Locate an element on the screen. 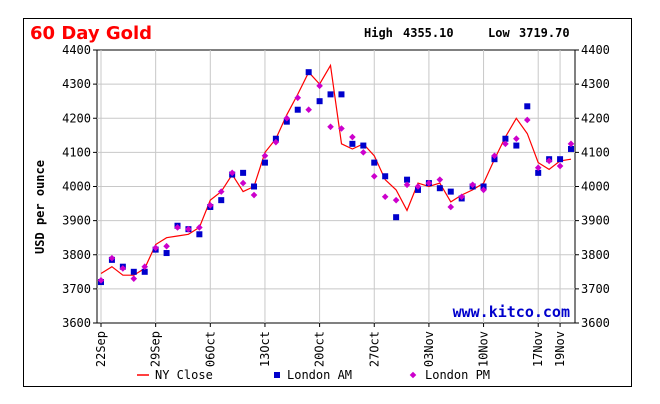 Image resolution: width=660 pixels, height=404 pixels. y-tick-label-right: 4100 is located at coordinates (595, 152).